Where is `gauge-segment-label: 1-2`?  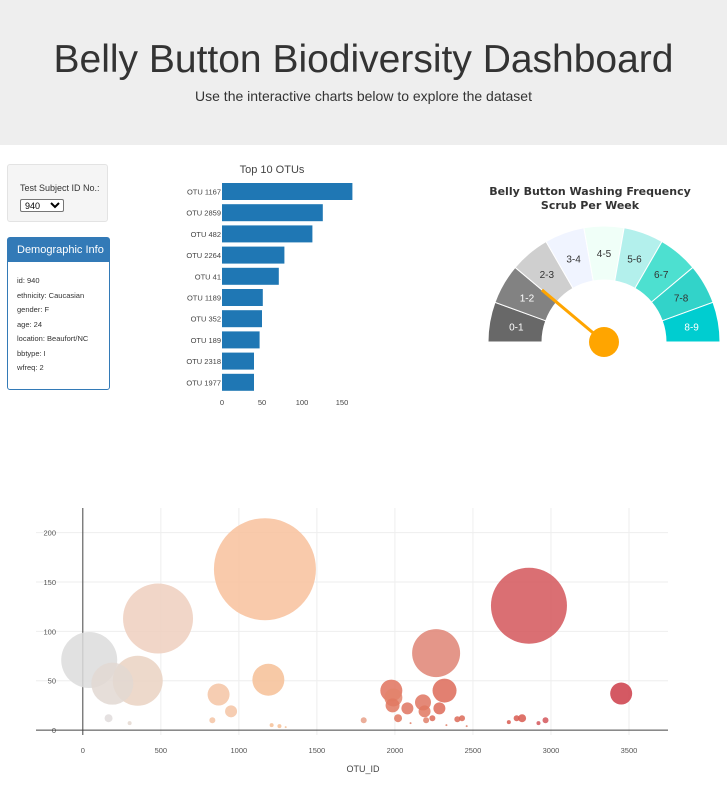
gauge-segment-label: 1-2 is located at coordinates (527, 299).